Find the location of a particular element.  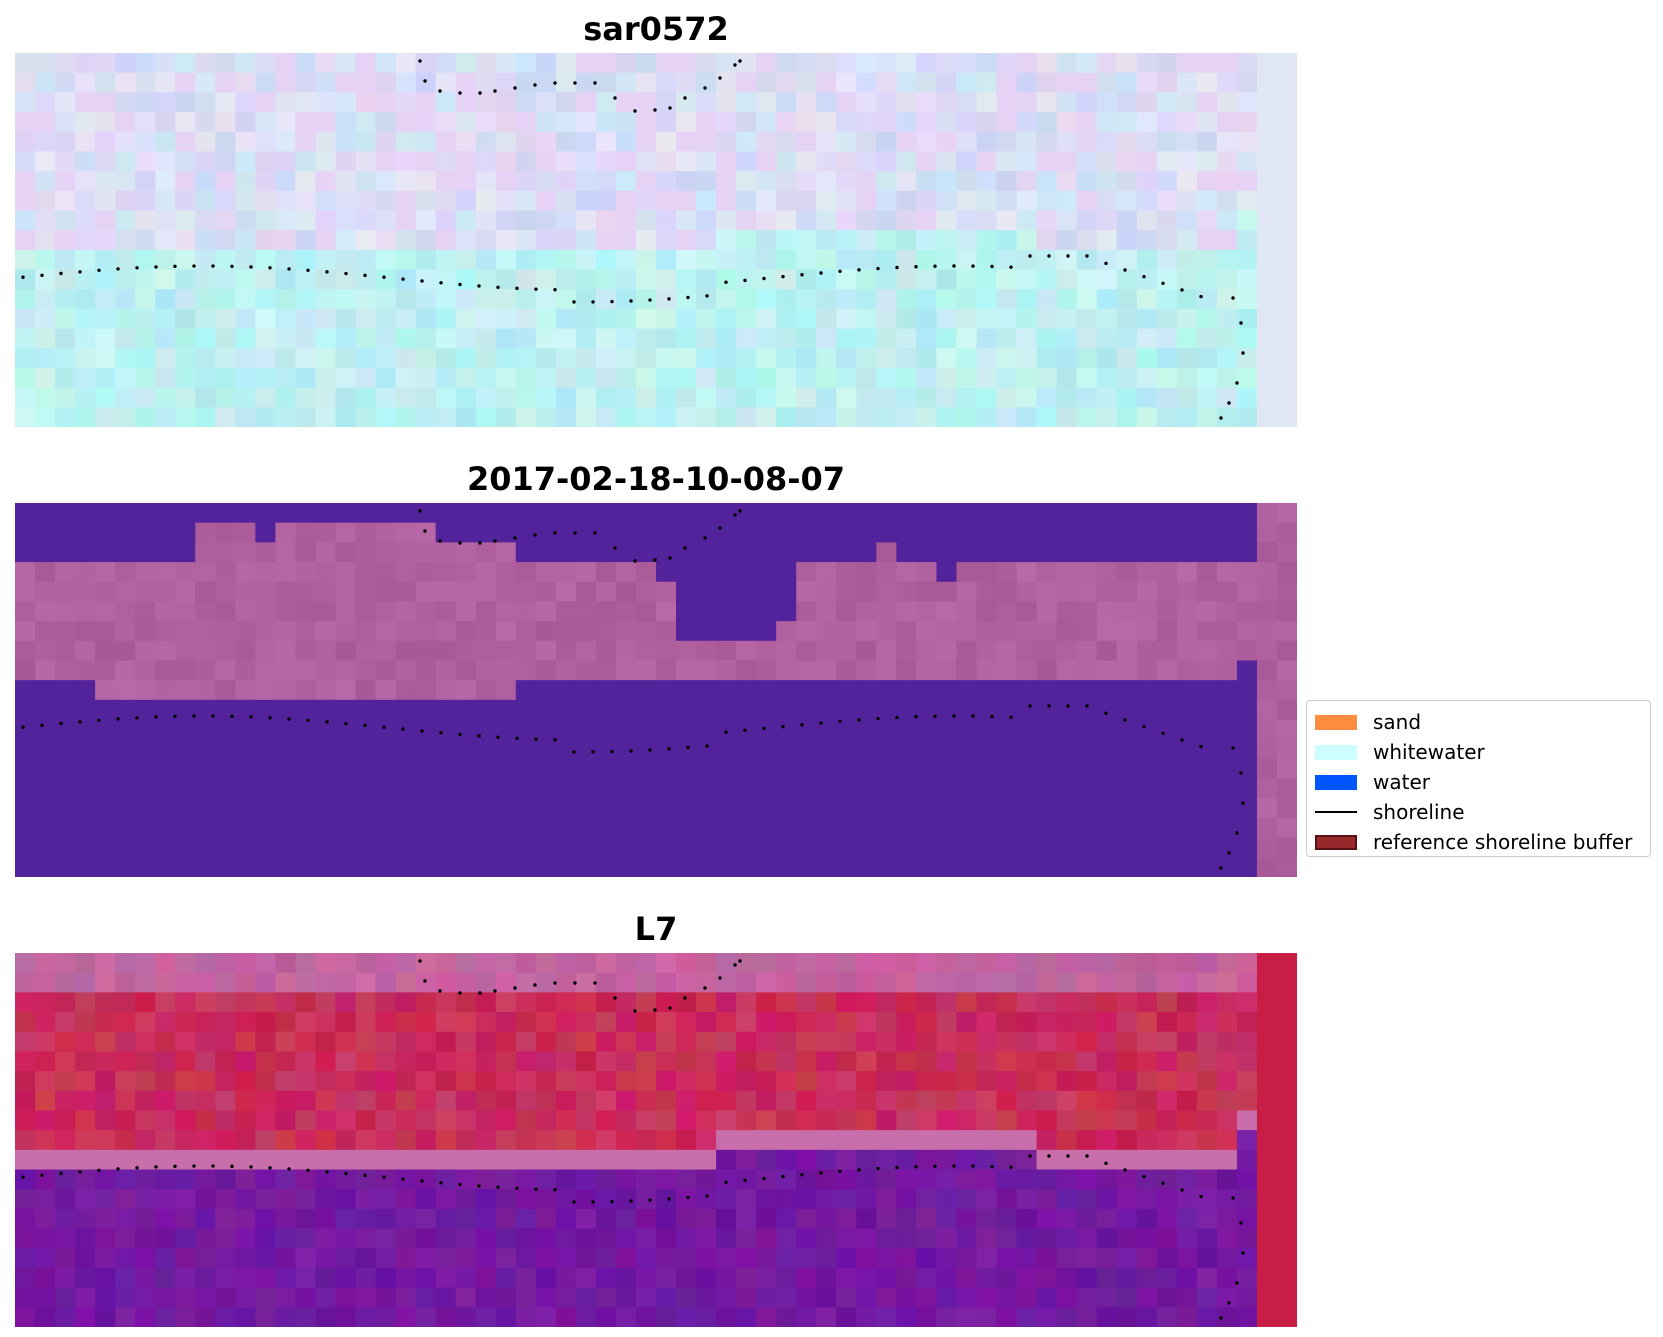

legend-item-shoreline: shoreline is located at coordinates (1478, 812).